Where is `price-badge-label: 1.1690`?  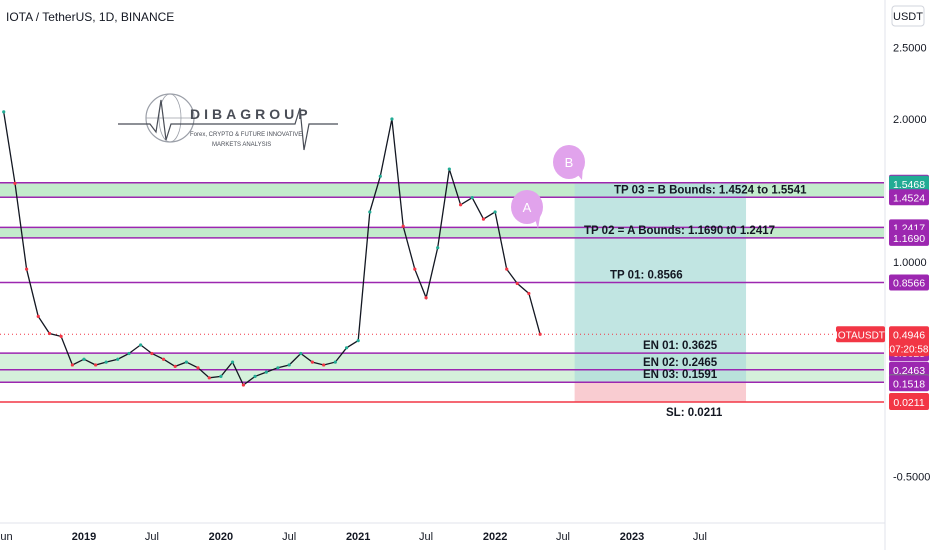
price-badge-label: 1.1690 is located at coordinates (909, 239).